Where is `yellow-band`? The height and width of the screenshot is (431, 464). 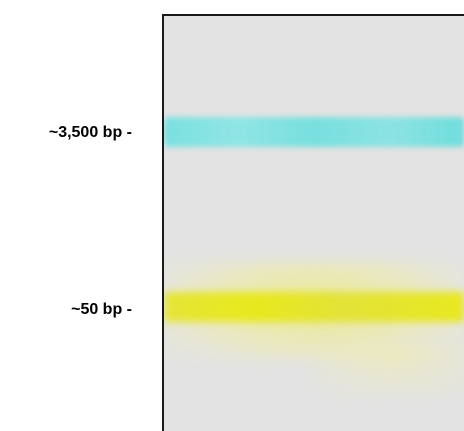
yellow-band is located at coordinates (314, 307).